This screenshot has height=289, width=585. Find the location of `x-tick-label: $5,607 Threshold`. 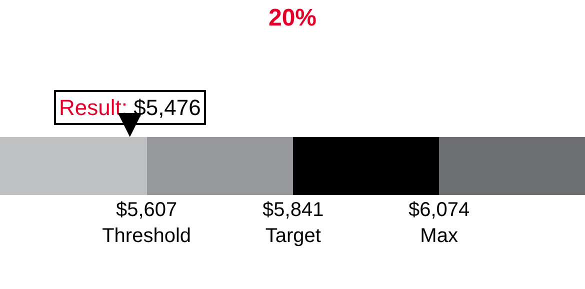

x-tick-label: $5,607 Threshold is located at coordinates (147, 223).